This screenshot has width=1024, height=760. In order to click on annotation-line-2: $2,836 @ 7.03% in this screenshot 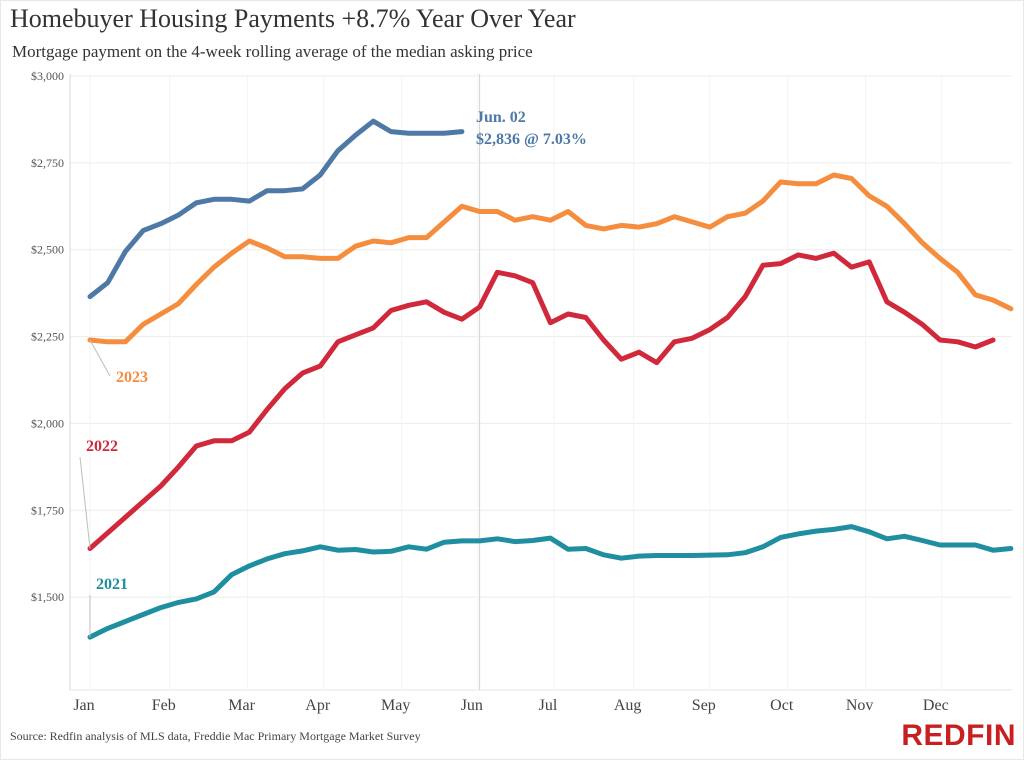, I will do `click(531, 139)`.